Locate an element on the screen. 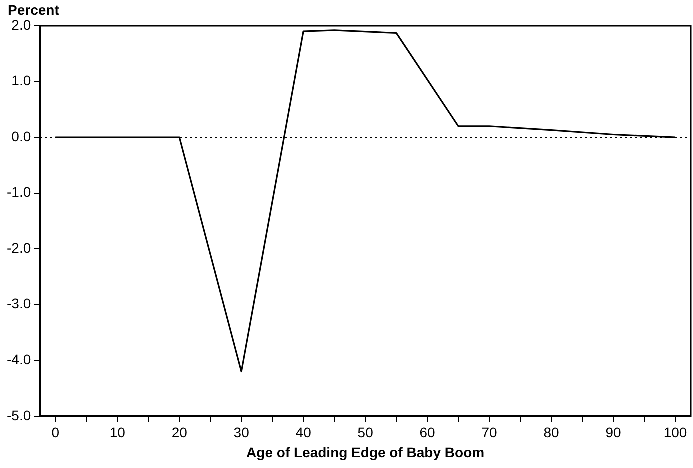 This screenshot has width=693, height=468. y-tick-label: 0.0 is located at coordinates (22, 136).